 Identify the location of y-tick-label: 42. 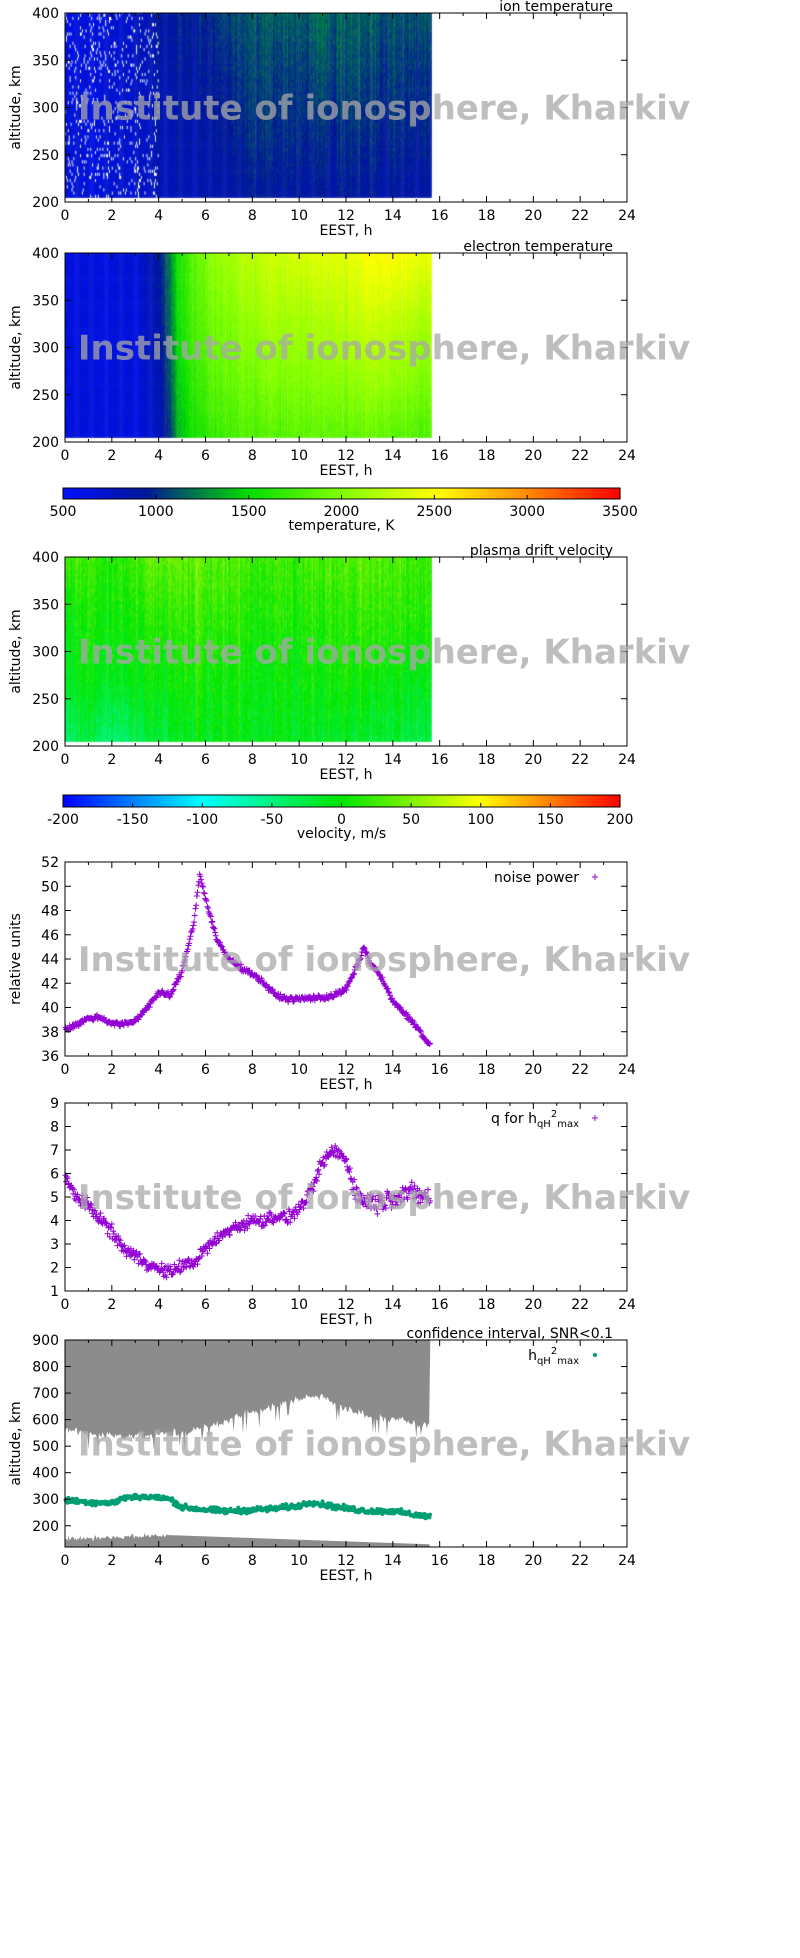
(50, 984).